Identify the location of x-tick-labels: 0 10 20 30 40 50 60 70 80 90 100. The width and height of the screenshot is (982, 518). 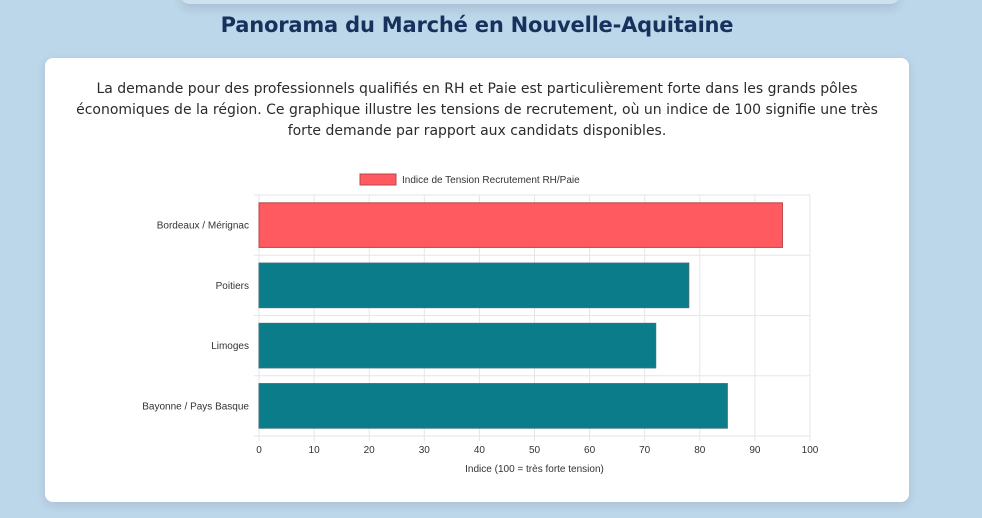
(537, 450).